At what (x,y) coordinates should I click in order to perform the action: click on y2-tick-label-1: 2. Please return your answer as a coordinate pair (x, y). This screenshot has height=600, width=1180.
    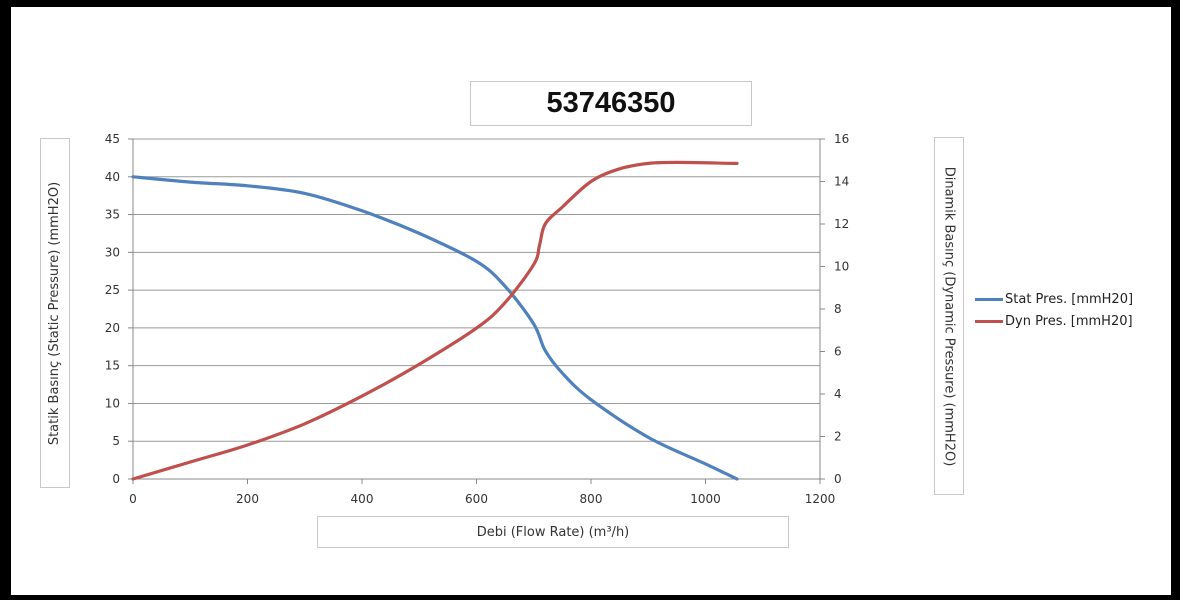
    Looking at the image, I should click on (838, 437).